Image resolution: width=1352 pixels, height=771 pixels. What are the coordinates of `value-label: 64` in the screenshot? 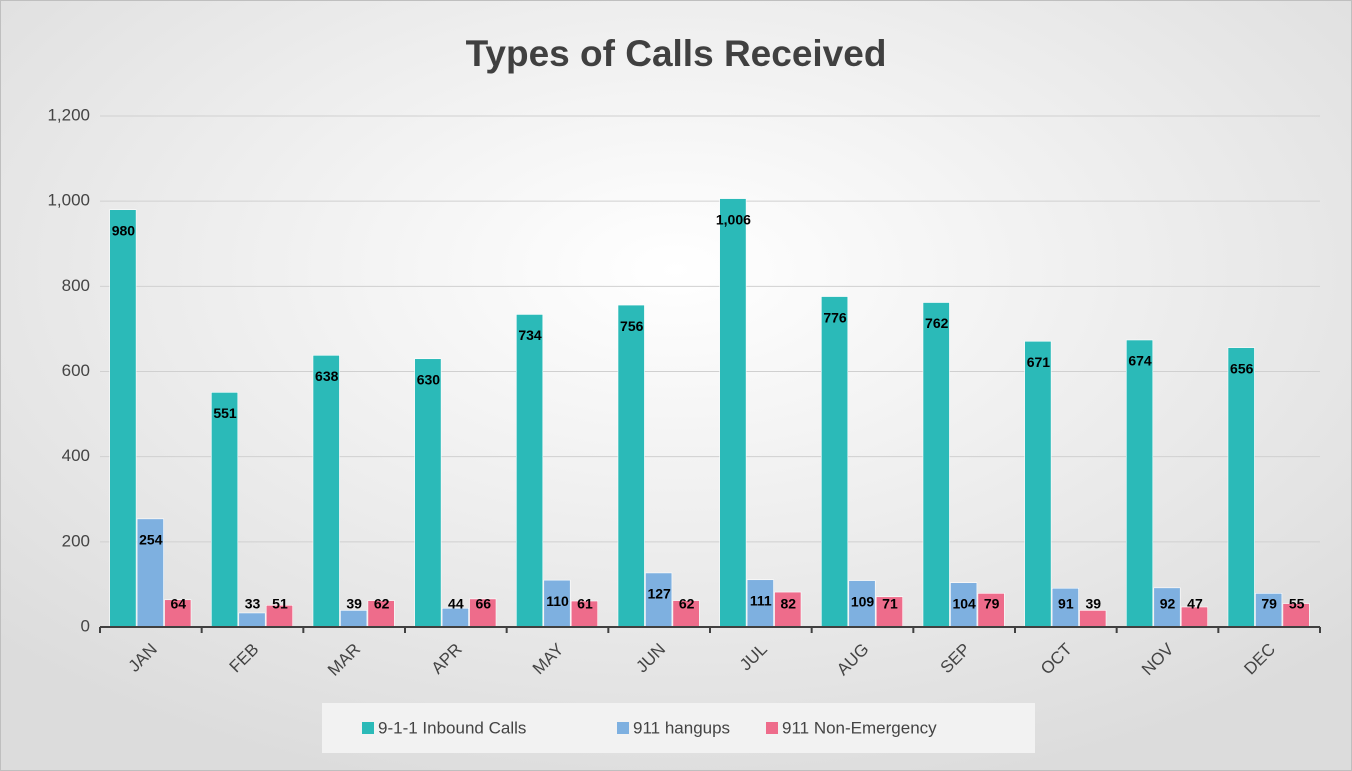 It's located at (178, 604).